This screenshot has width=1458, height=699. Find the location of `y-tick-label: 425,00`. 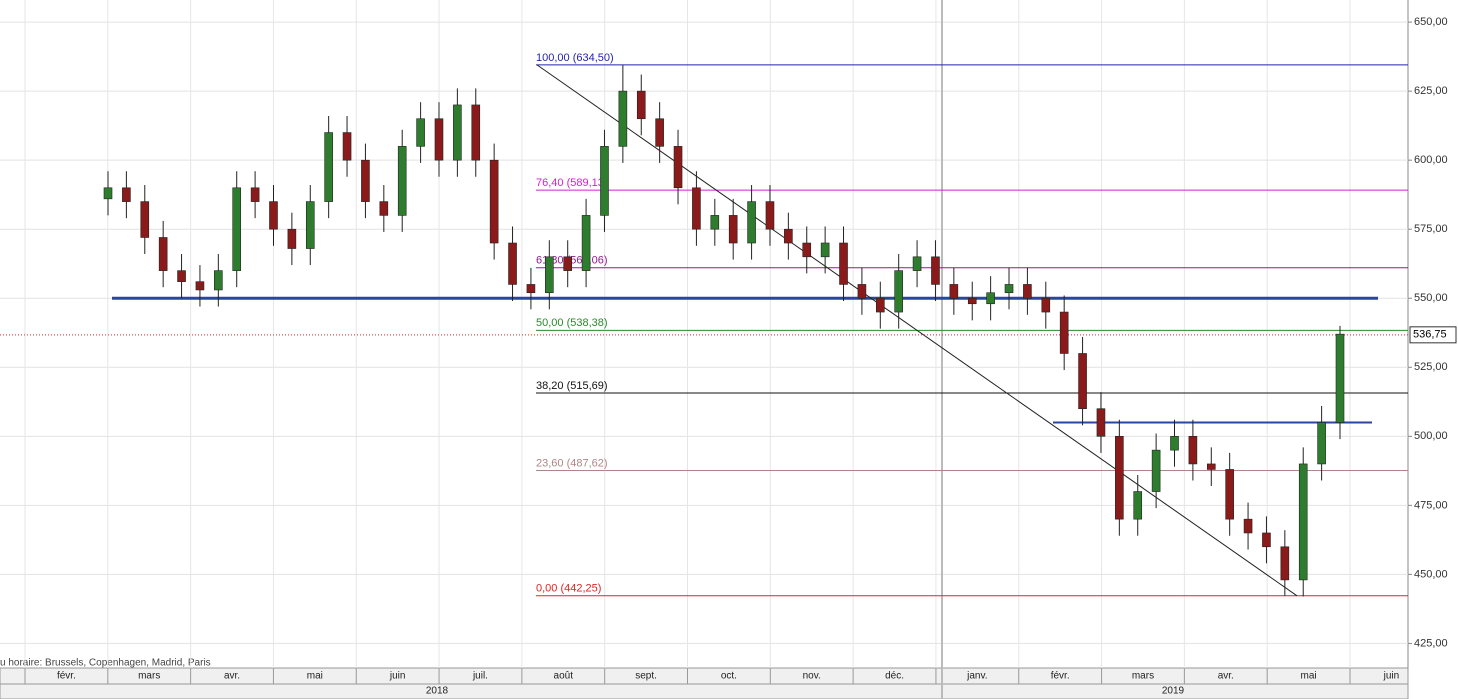

y-tick-label: 425,00 is located at coordinates (1431, 643).